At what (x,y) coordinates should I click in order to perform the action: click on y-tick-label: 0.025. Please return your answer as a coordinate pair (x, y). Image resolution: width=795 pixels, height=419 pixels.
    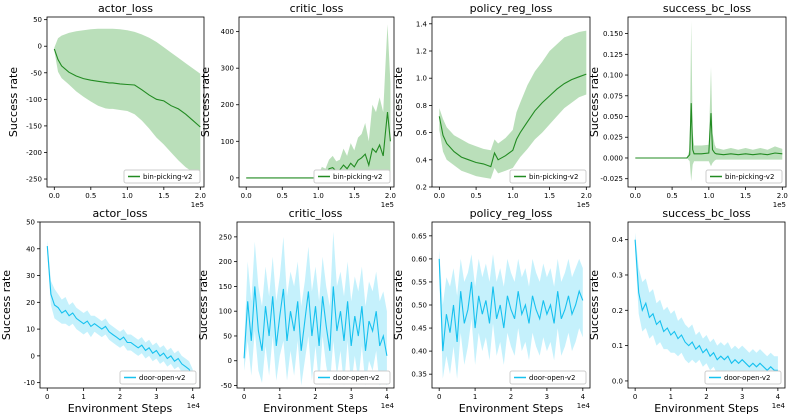
    Looking at the image, I should click on (613, 138).